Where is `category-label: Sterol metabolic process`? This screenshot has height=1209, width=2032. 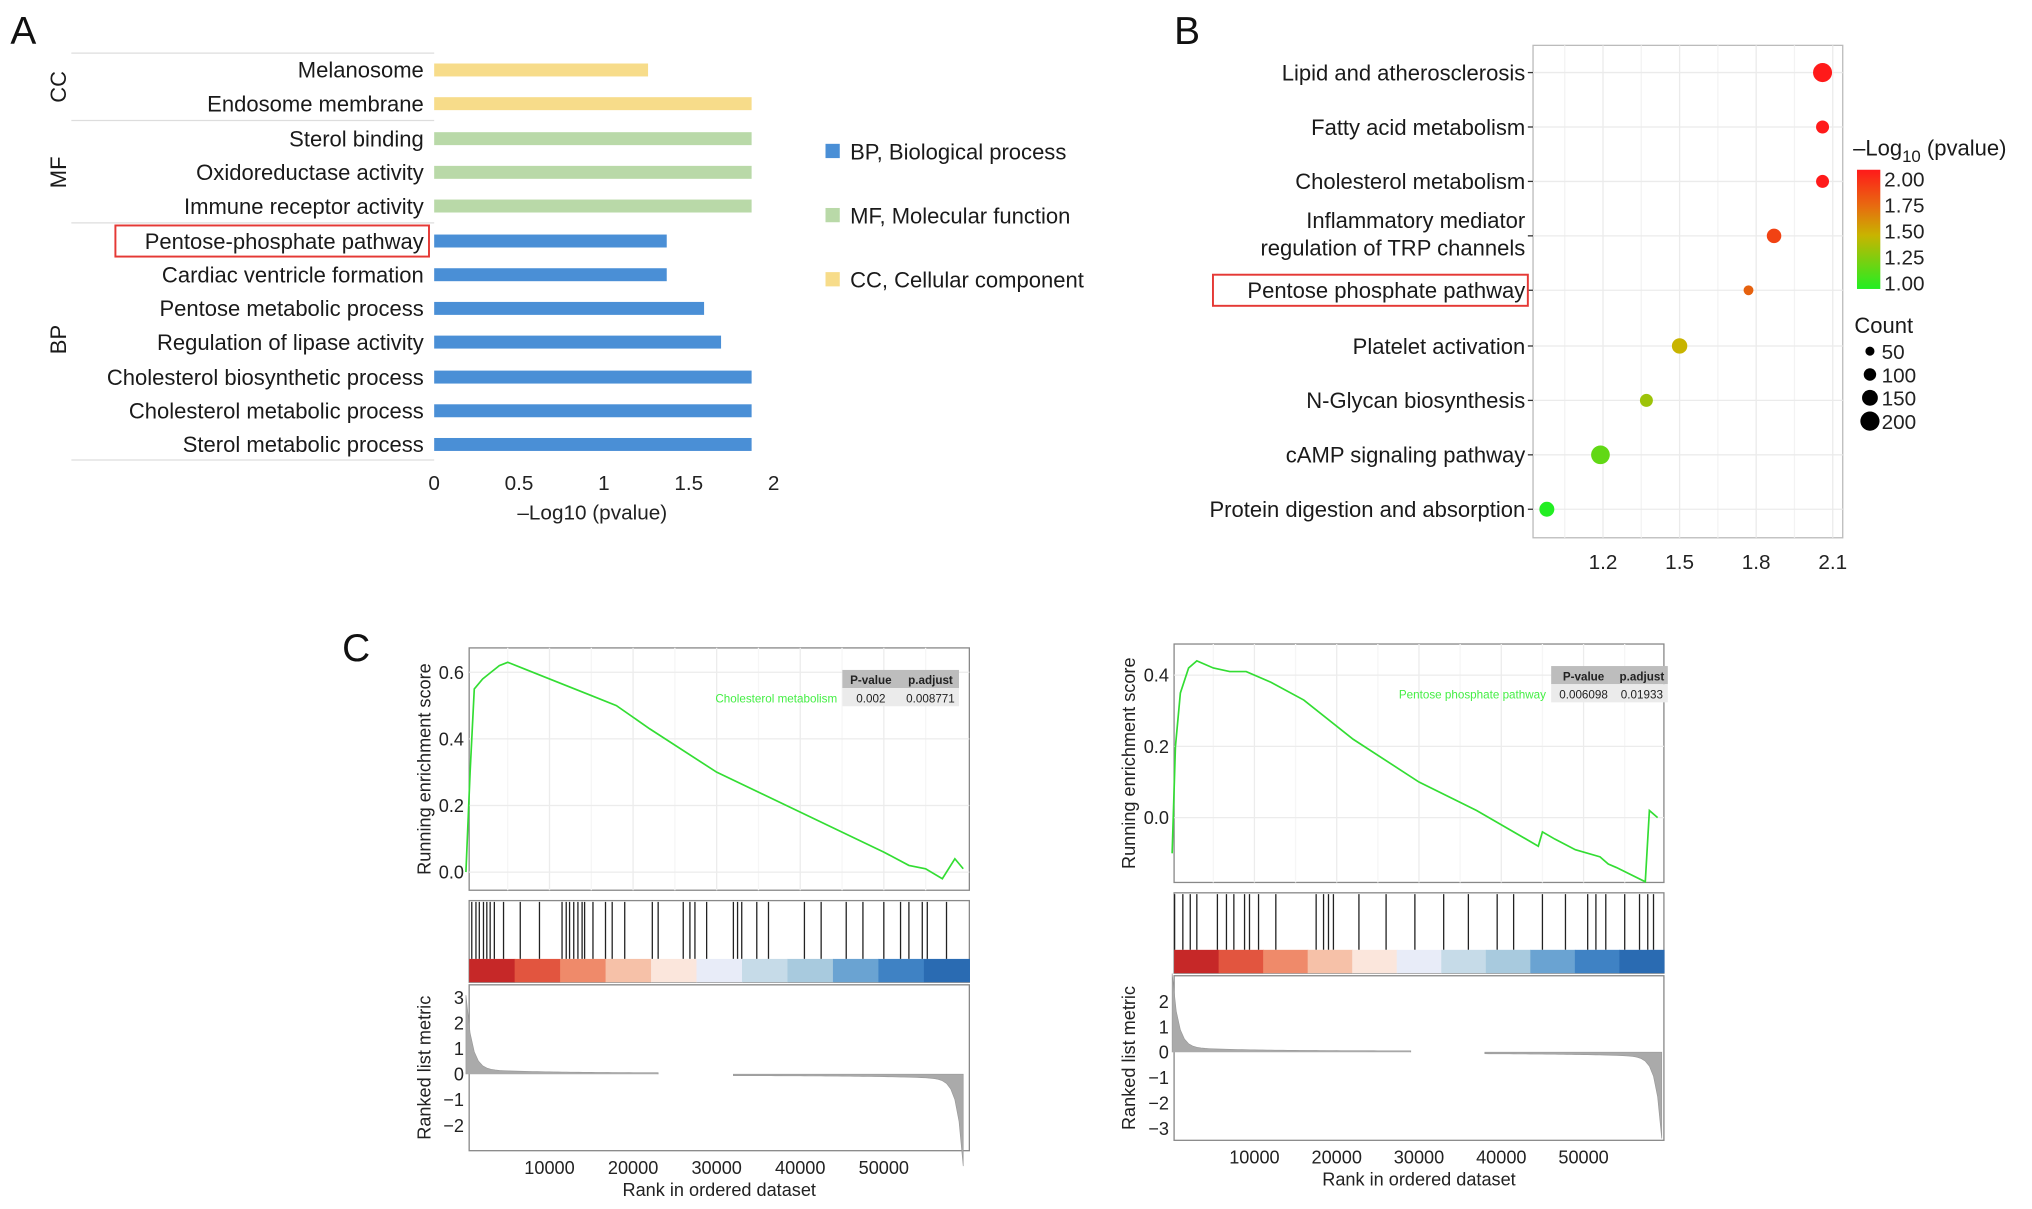 category-label: Sterol metabolic process is located at coordinates (303, 444).